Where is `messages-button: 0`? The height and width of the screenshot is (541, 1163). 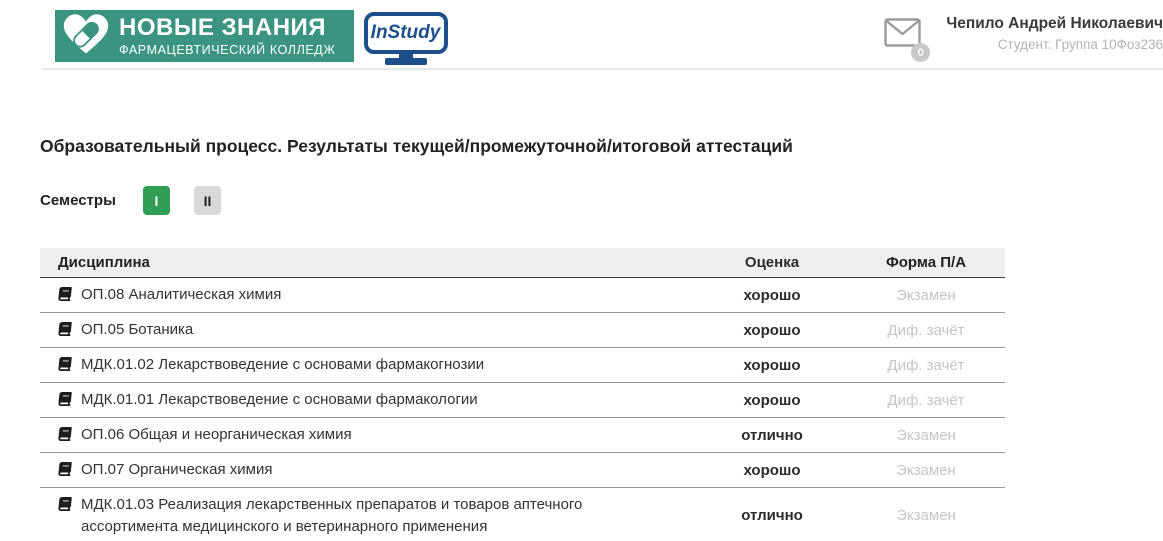 messages-button: 0 is located at coordinates (907, 40).